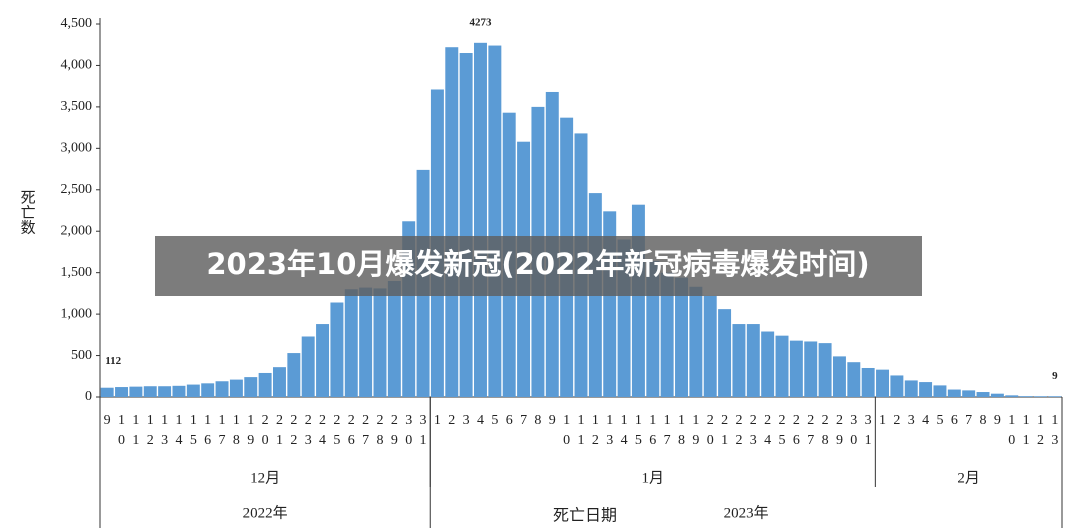 The image size is (1080, 532). I want to click on banner-title: 2023年10月爆发新冠(2022年新冠病毒爆发时间), so click(537, 264).